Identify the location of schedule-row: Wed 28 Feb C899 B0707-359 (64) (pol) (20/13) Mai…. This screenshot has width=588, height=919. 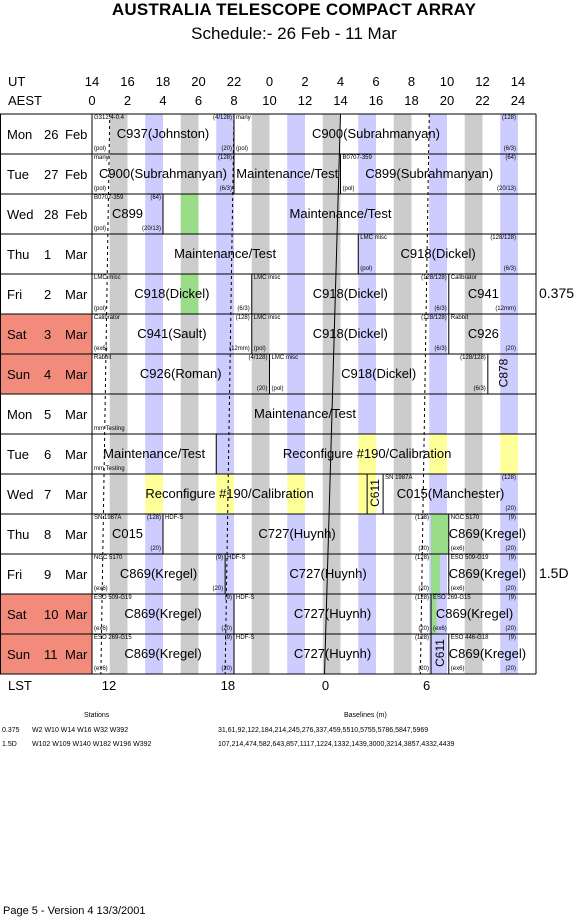
(268, 214).